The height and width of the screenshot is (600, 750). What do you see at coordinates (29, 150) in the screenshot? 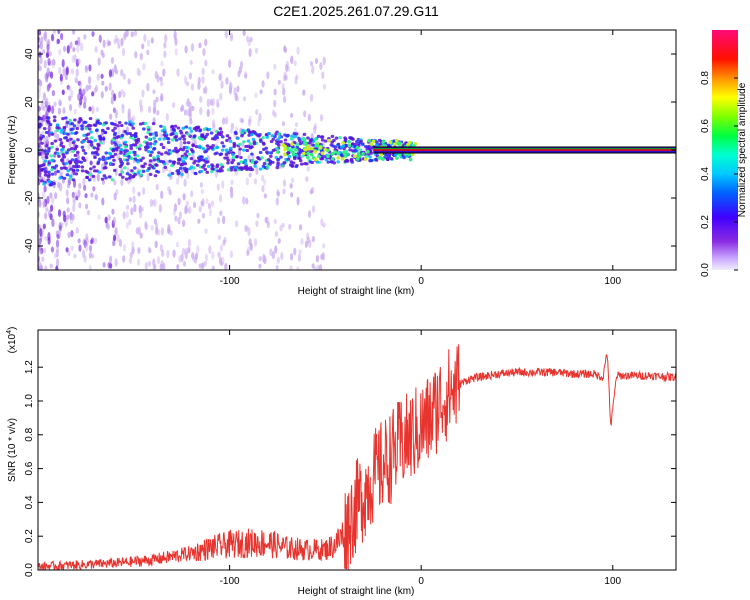
I see `spectrogram-y-tick-label: 0` at bounding box center [29, 150].